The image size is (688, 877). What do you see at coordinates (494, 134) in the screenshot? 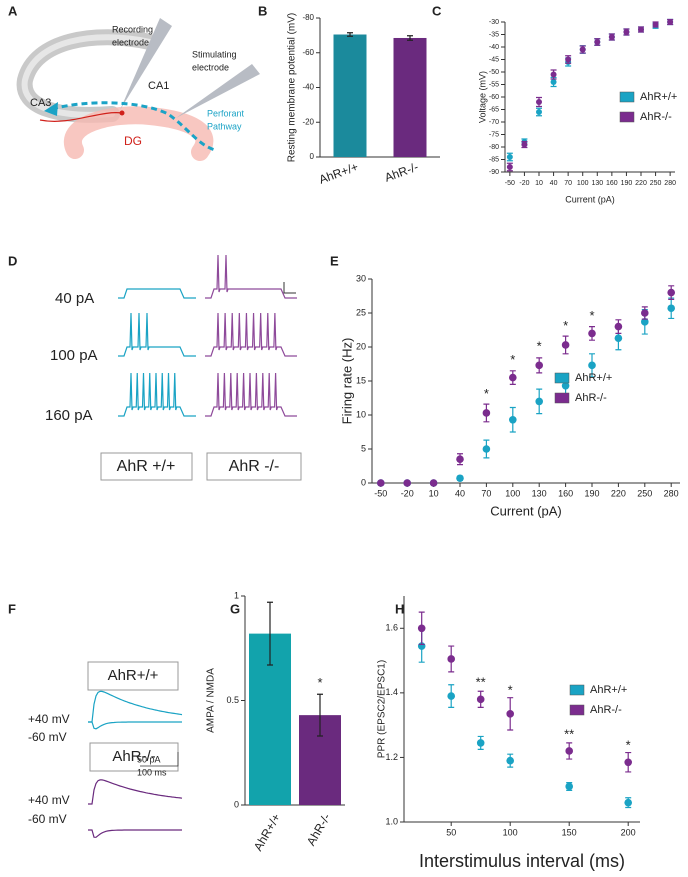
I see `y-tick-label: -75` at bounding box center [494, 134].